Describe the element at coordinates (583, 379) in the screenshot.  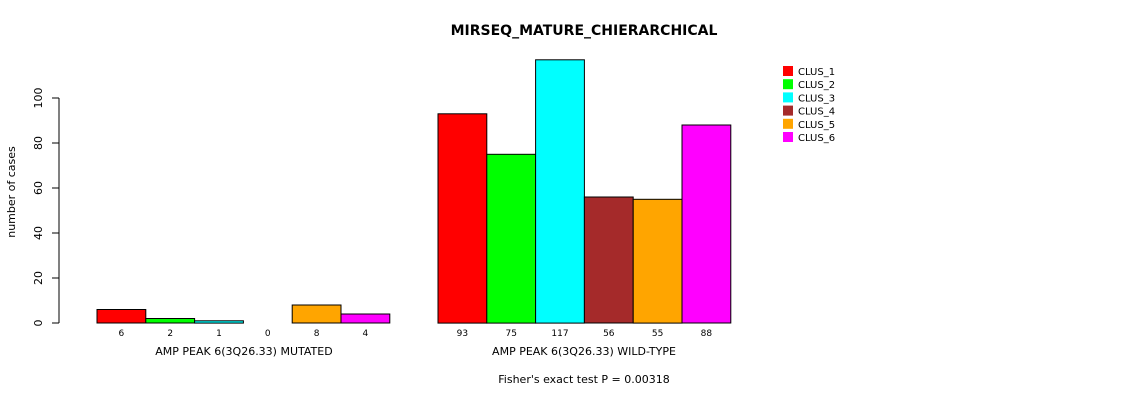
I see `fisher-test-label: Fisher's exact test P = 0.00318` at that location.